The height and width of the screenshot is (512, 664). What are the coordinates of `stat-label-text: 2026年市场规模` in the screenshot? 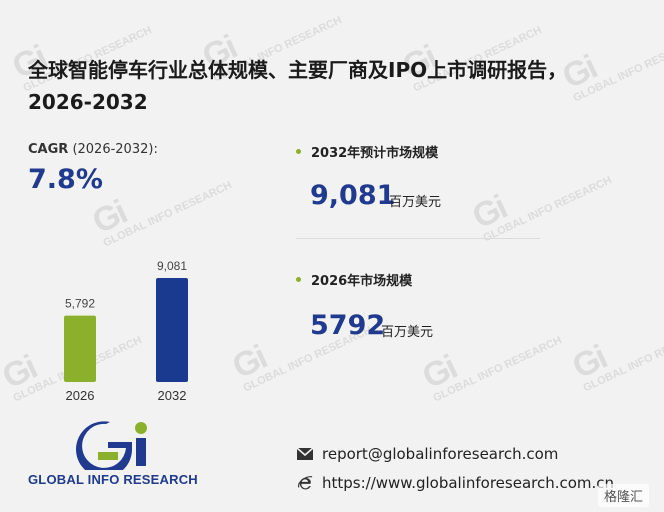 It's located at (362, 281).